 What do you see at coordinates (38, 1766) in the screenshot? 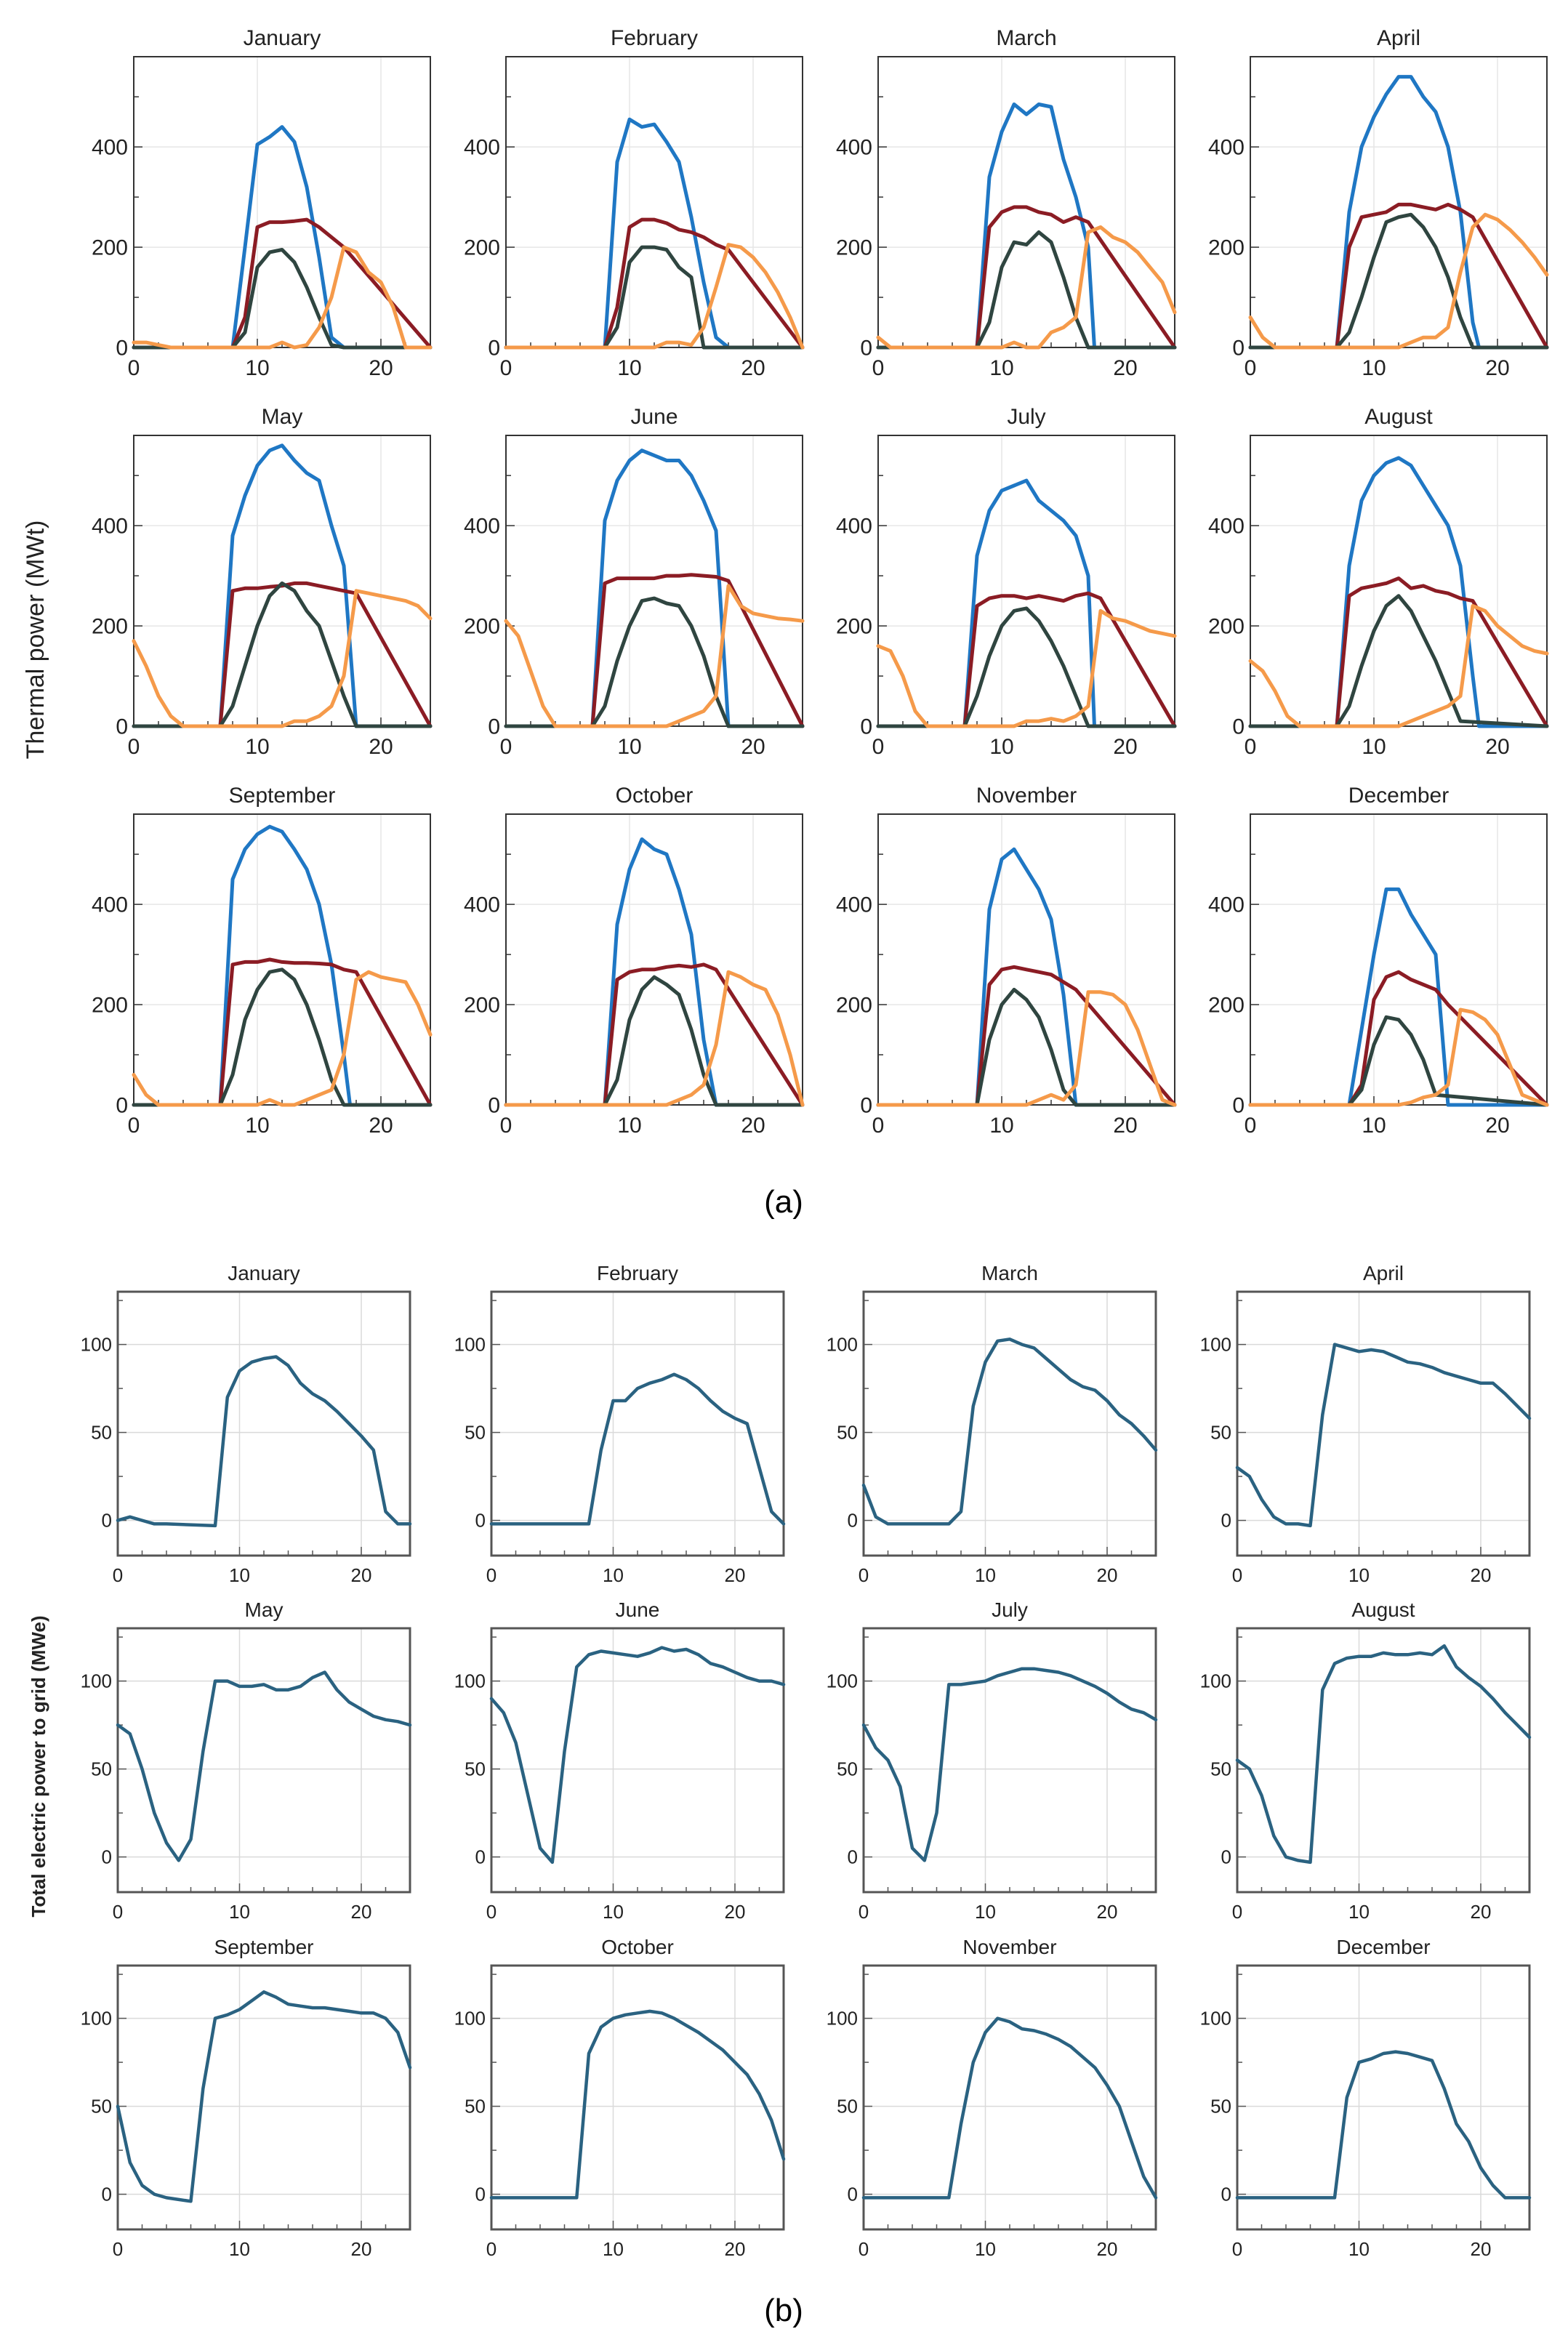
I see `panel-b-y-axis-label: Total electric power to grid (MWe)` at bounding box center [38, 1766].